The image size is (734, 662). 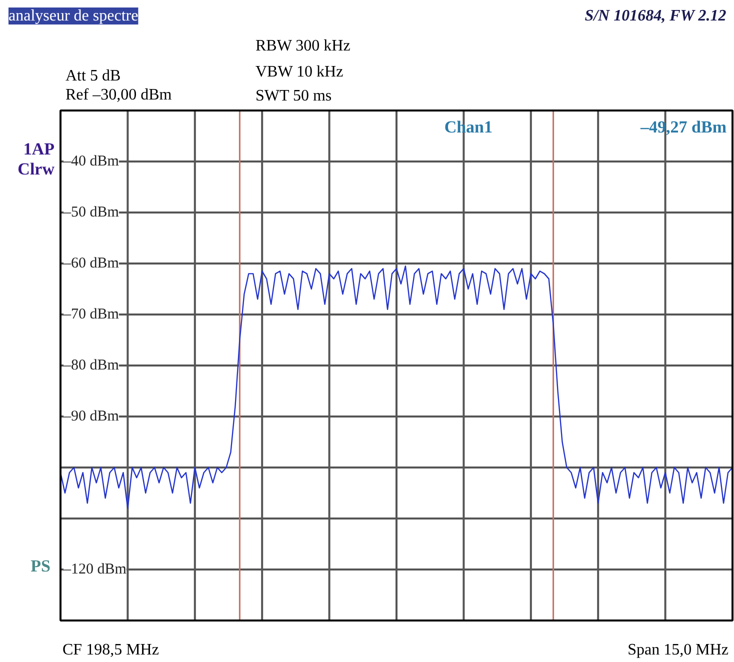 What do you see at coordinates (91, 366) in the screenshot?
I see `y-tick-label: –80 dBm` at bounding box center [91, 366].